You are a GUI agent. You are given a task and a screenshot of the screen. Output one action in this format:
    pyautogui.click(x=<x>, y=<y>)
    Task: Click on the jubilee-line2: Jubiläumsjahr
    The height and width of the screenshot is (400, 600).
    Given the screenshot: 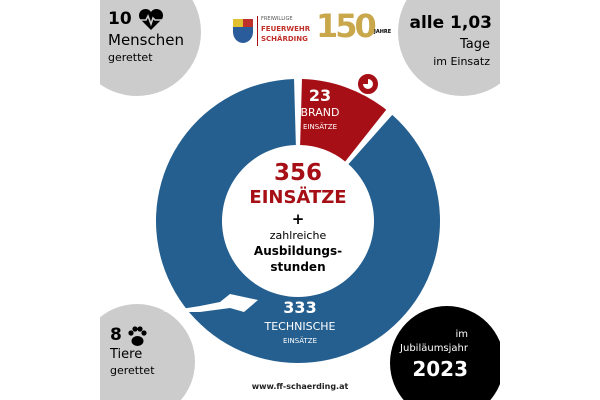 What is the action you would take?
    pyautogui.click(x=434, y=348)
    